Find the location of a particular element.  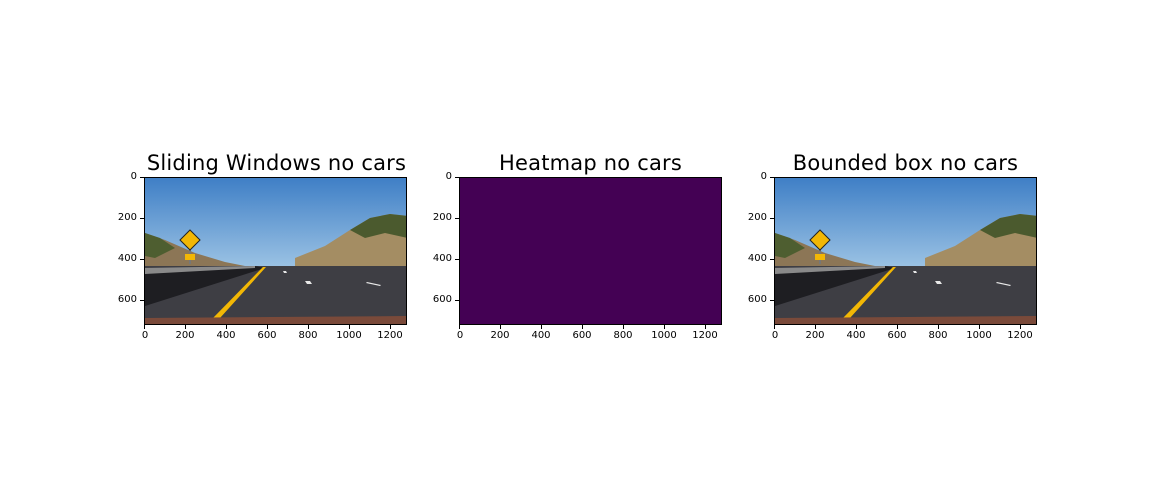

panel-title: Bounded box no cars is located at coordinates (905, 163).